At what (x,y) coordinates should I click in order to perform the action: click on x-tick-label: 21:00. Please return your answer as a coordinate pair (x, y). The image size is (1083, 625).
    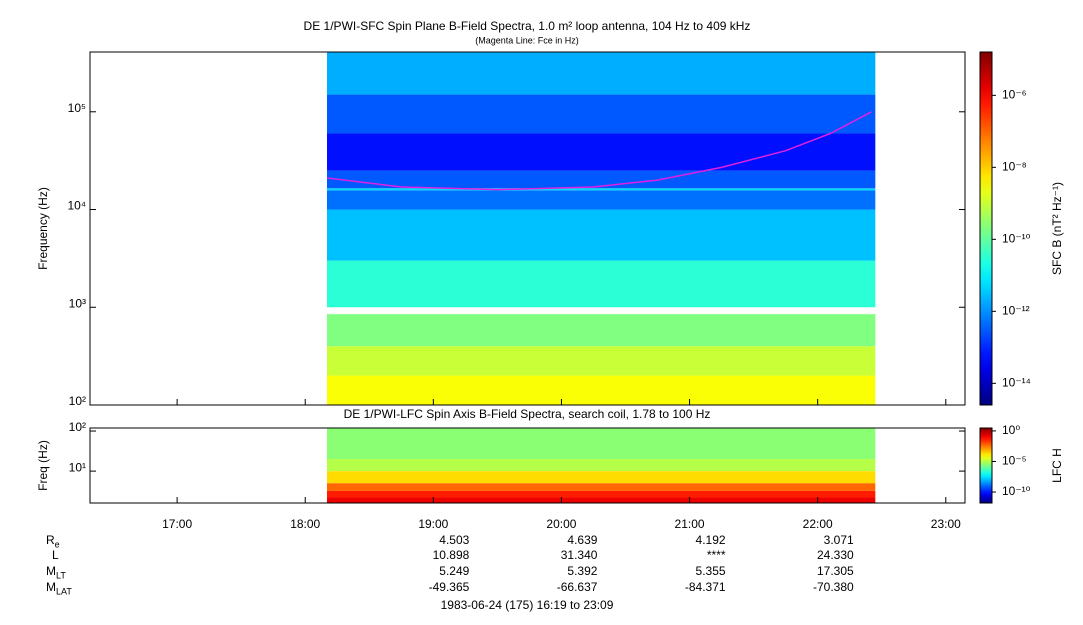
    Looking at the image, I should click on (690, 524).